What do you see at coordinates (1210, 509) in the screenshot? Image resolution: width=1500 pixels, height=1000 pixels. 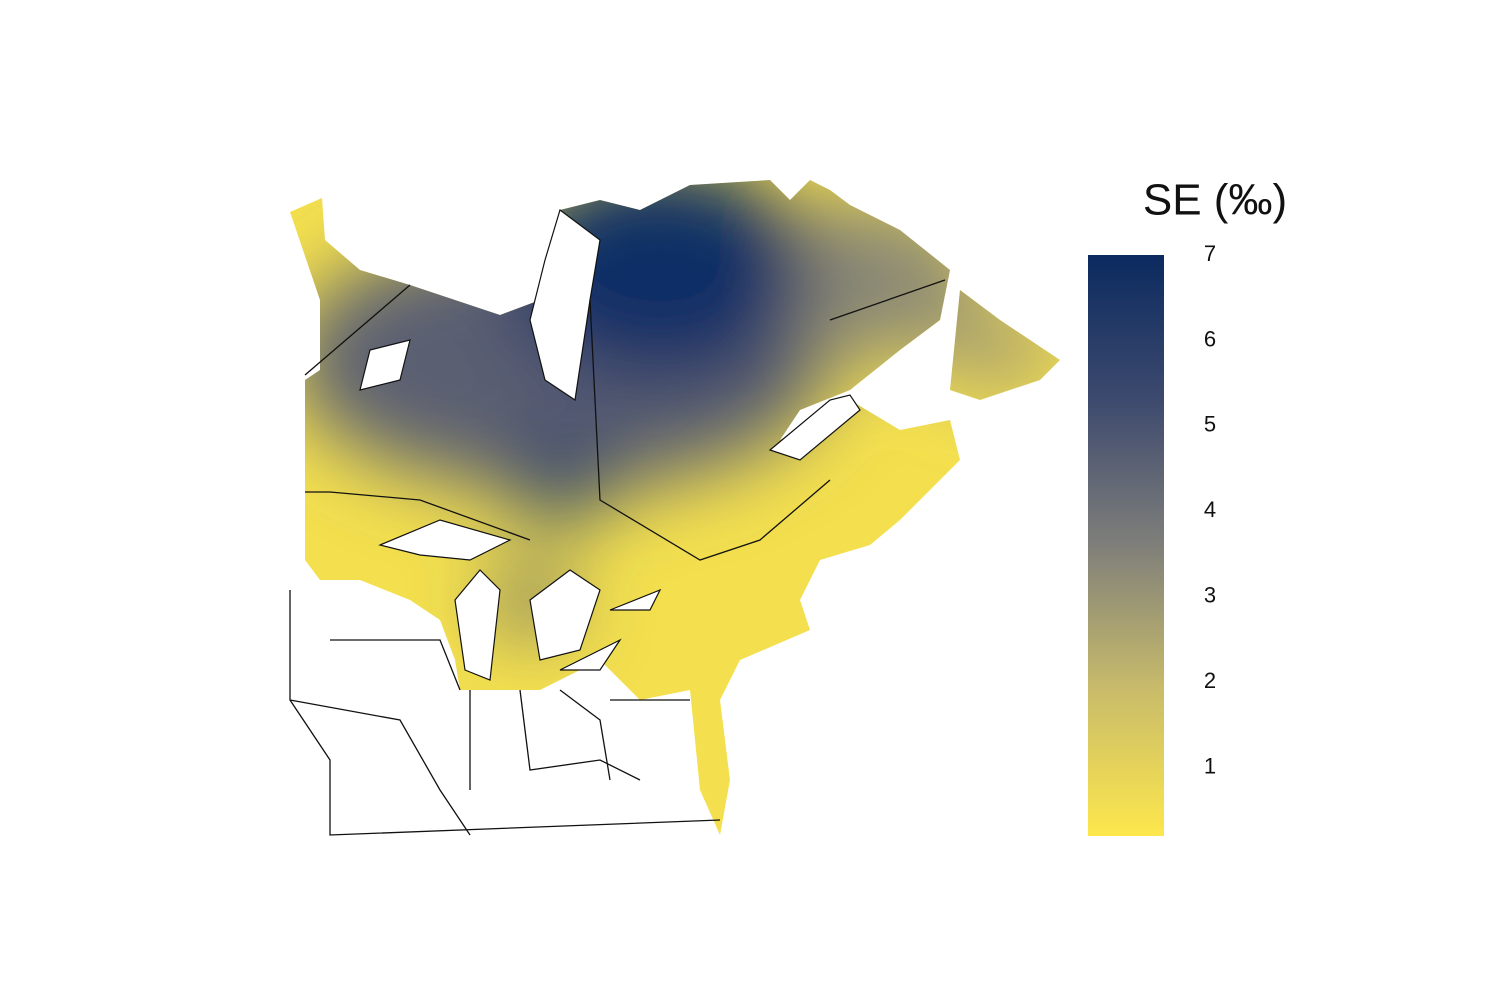 I see `tick-label: 4` at bounding box center [1210, 509].